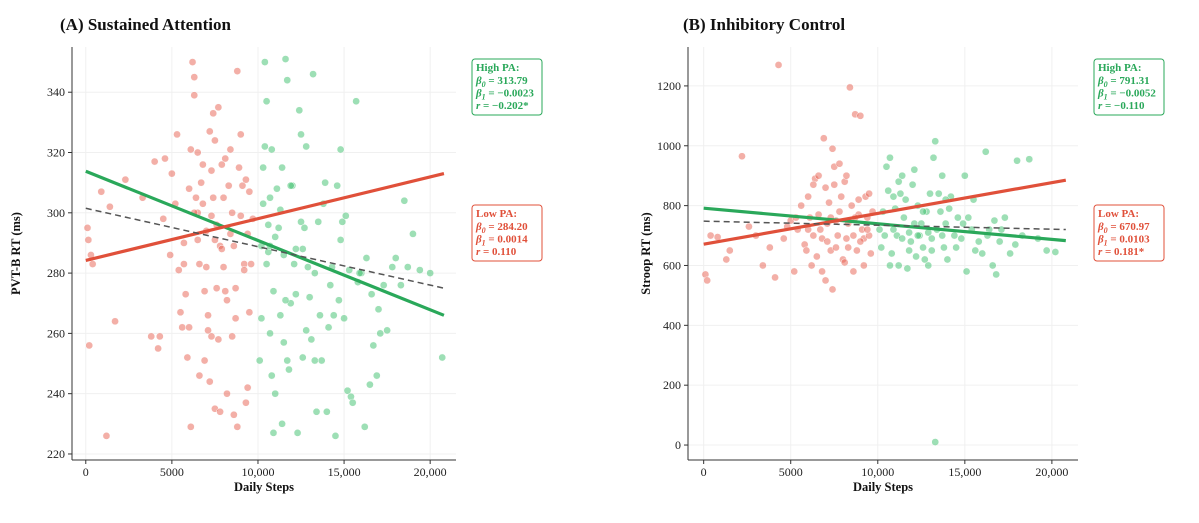 The height and width of the screenshot is (523, 1199). What do you see at coordinates (56, 273) in the screenshot?
I see `y-tick-label: 280` at bounding box center [56, 273].